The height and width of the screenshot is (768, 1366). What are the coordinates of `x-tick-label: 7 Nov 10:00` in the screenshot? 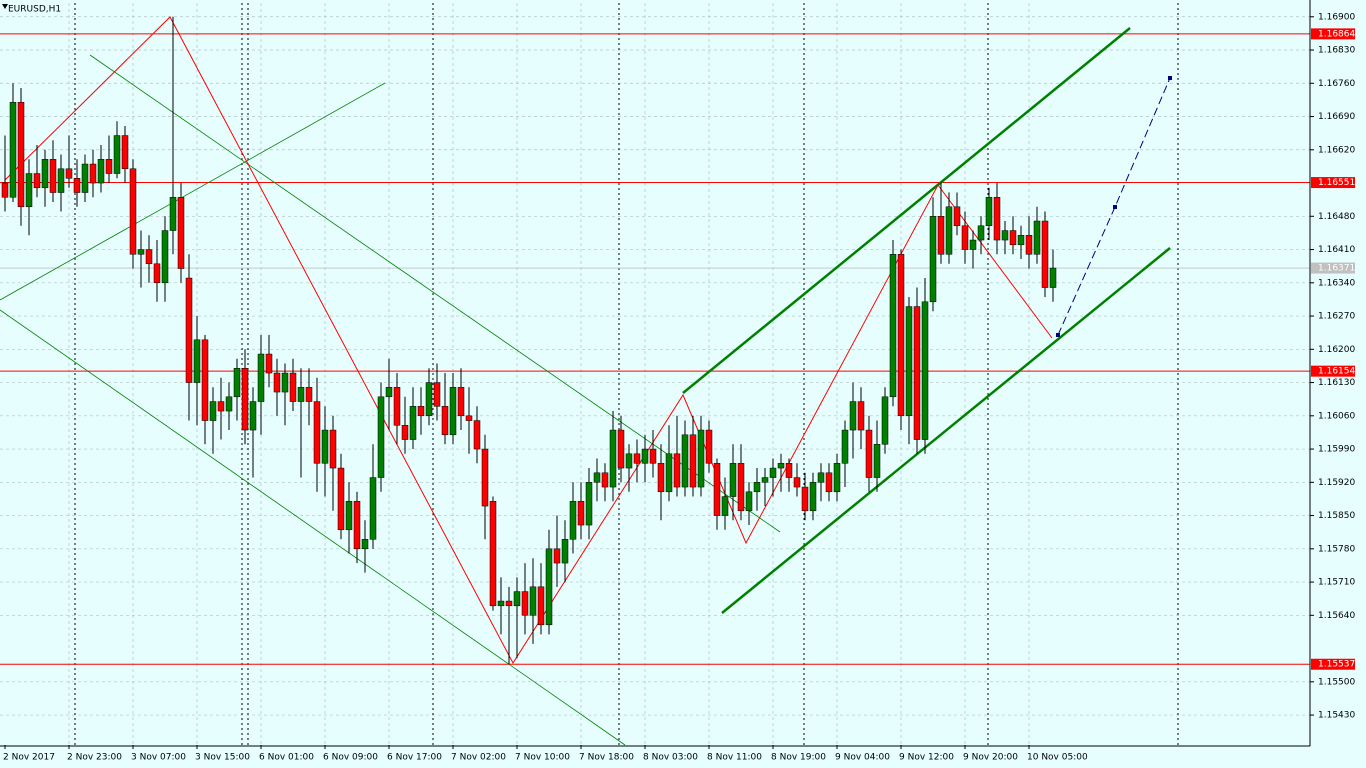 It's located at (542, 758).